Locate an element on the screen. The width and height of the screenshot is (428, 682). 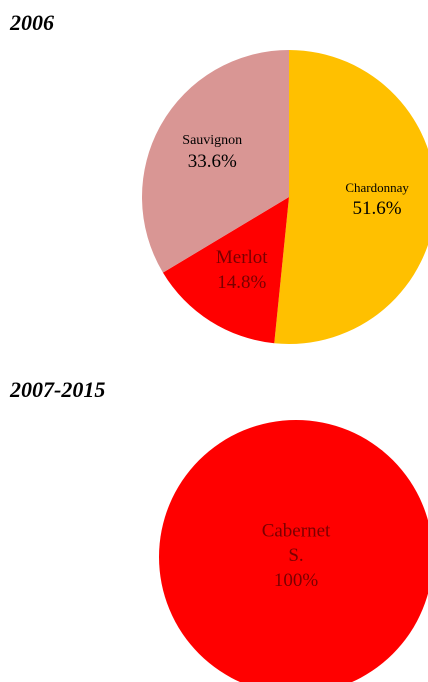
slice-label: Chardonnay is located at coordinates (377, 187).